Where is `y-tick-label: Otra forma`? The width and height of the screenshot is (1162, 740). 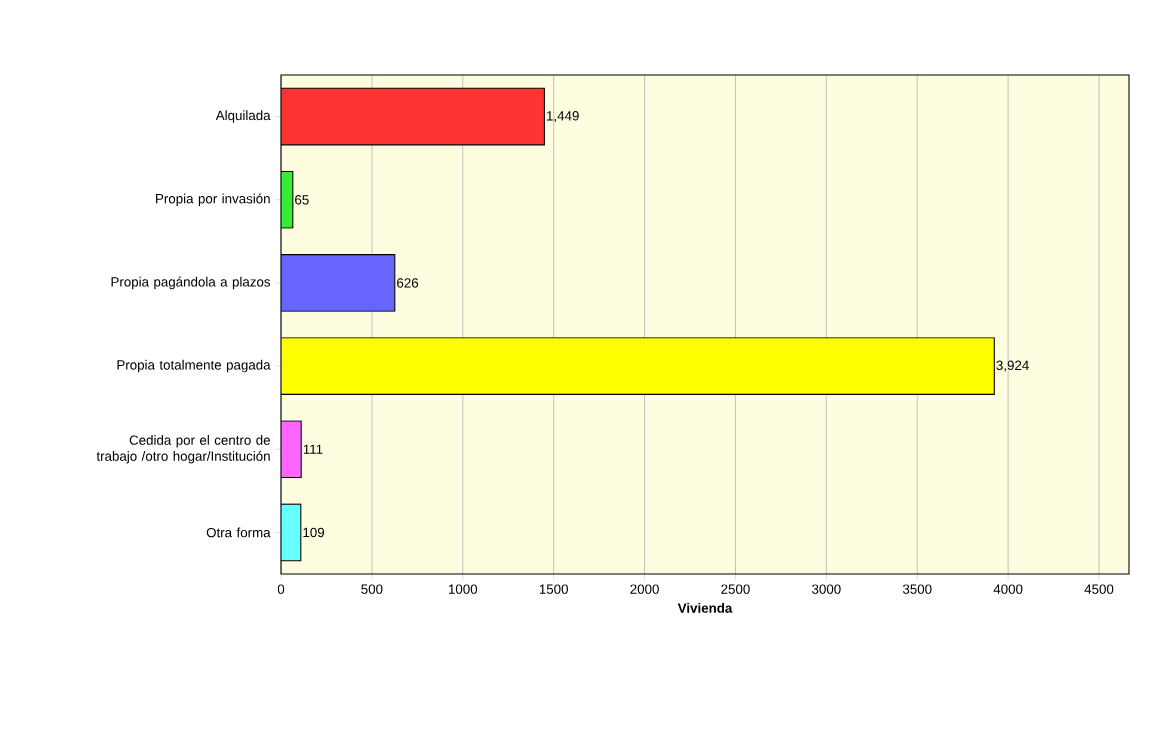
y-tick-label: Otra forma is located at coordinates (238, 532).